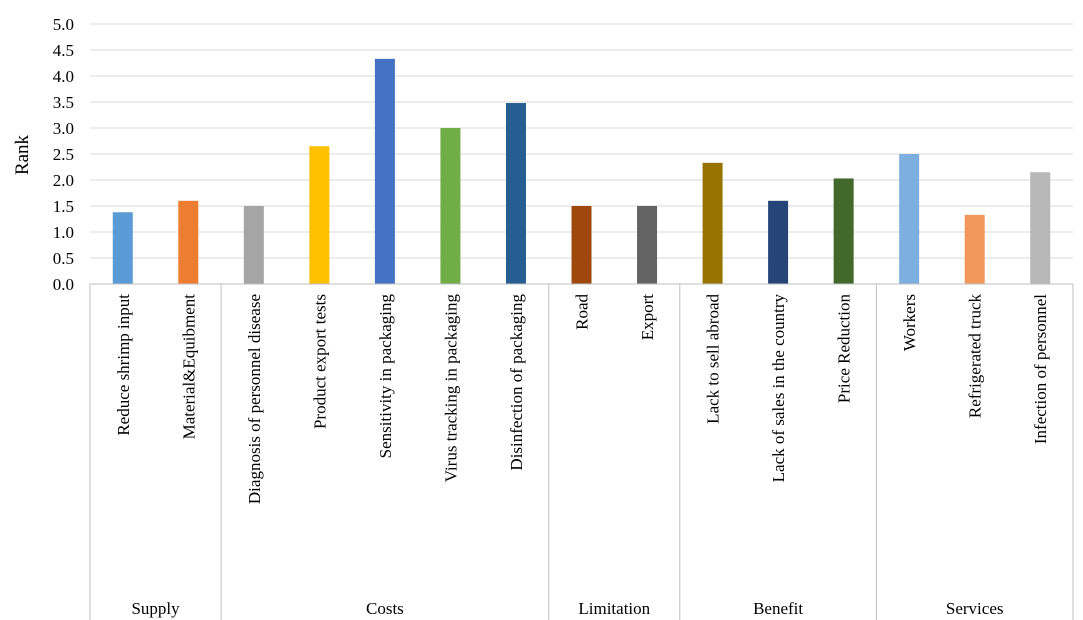  Describe the element at coordinates (975, 356) in the screenshot. I see `x-tick-label: Refrigerated truck` at that location.